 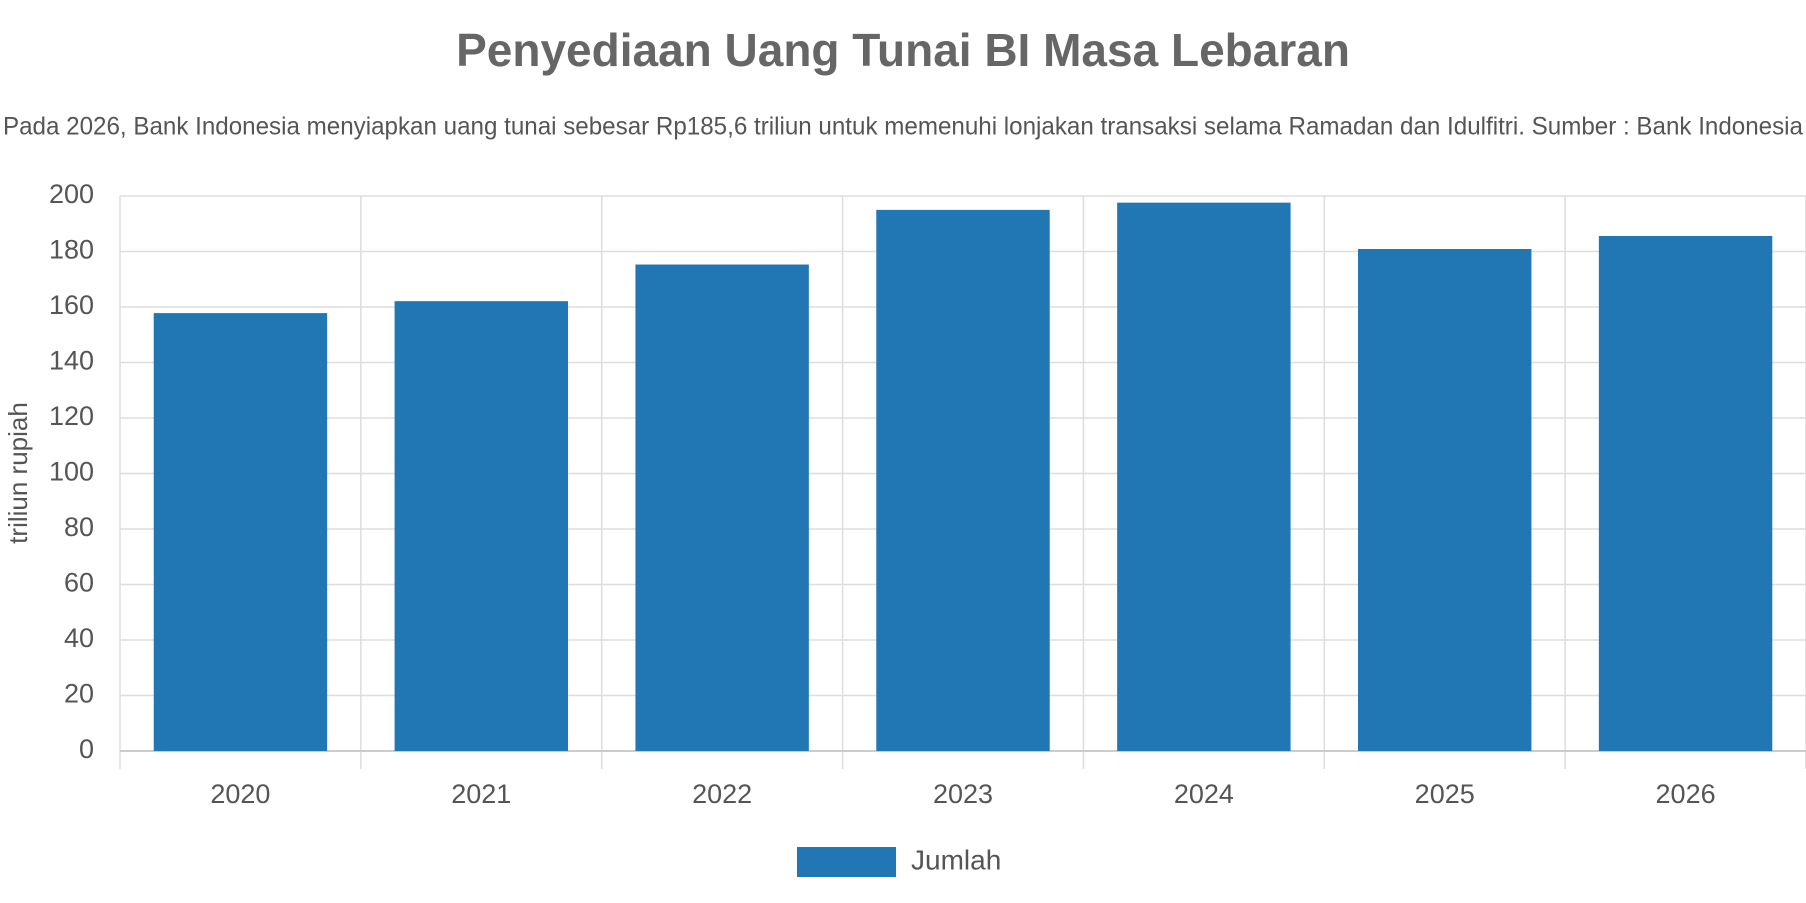 I want to click on y-tick-label: 20, so click(x=79, y=694).